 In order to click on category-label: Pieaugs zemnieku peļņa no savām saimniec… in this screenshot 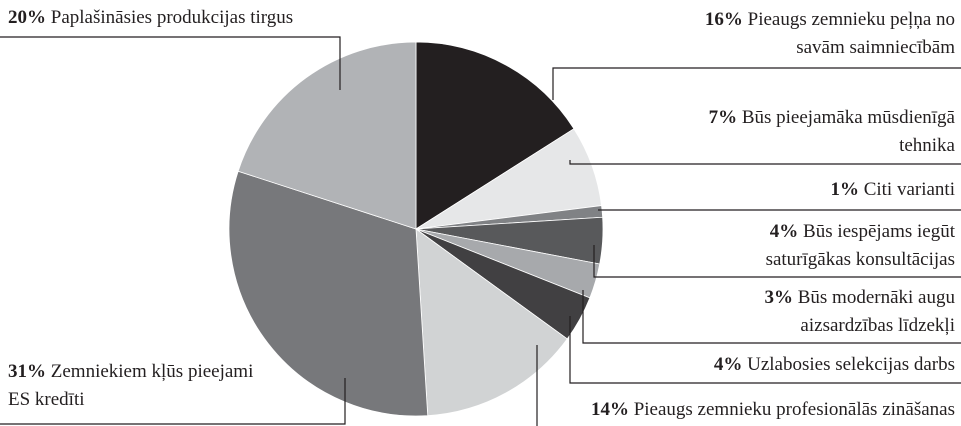, I will do `click(851, 33)`.